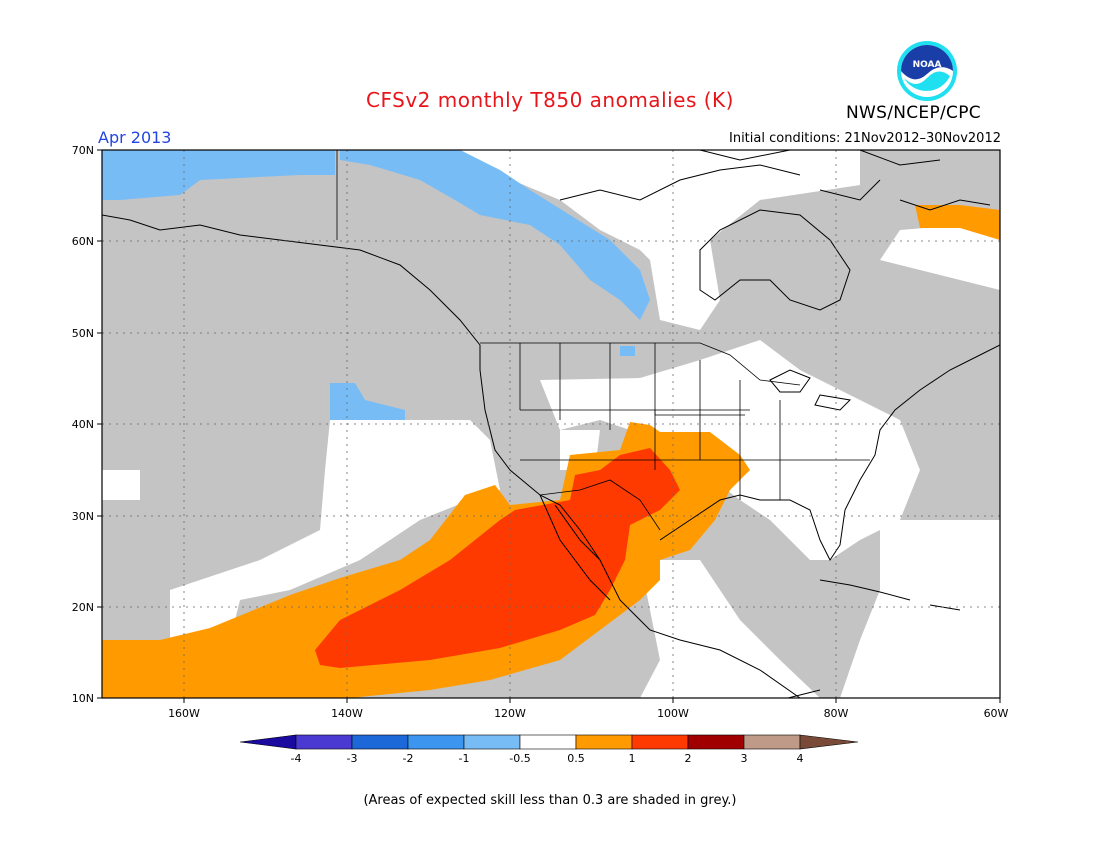  I want to click on colorbar-label: 4, so click(800, 758).